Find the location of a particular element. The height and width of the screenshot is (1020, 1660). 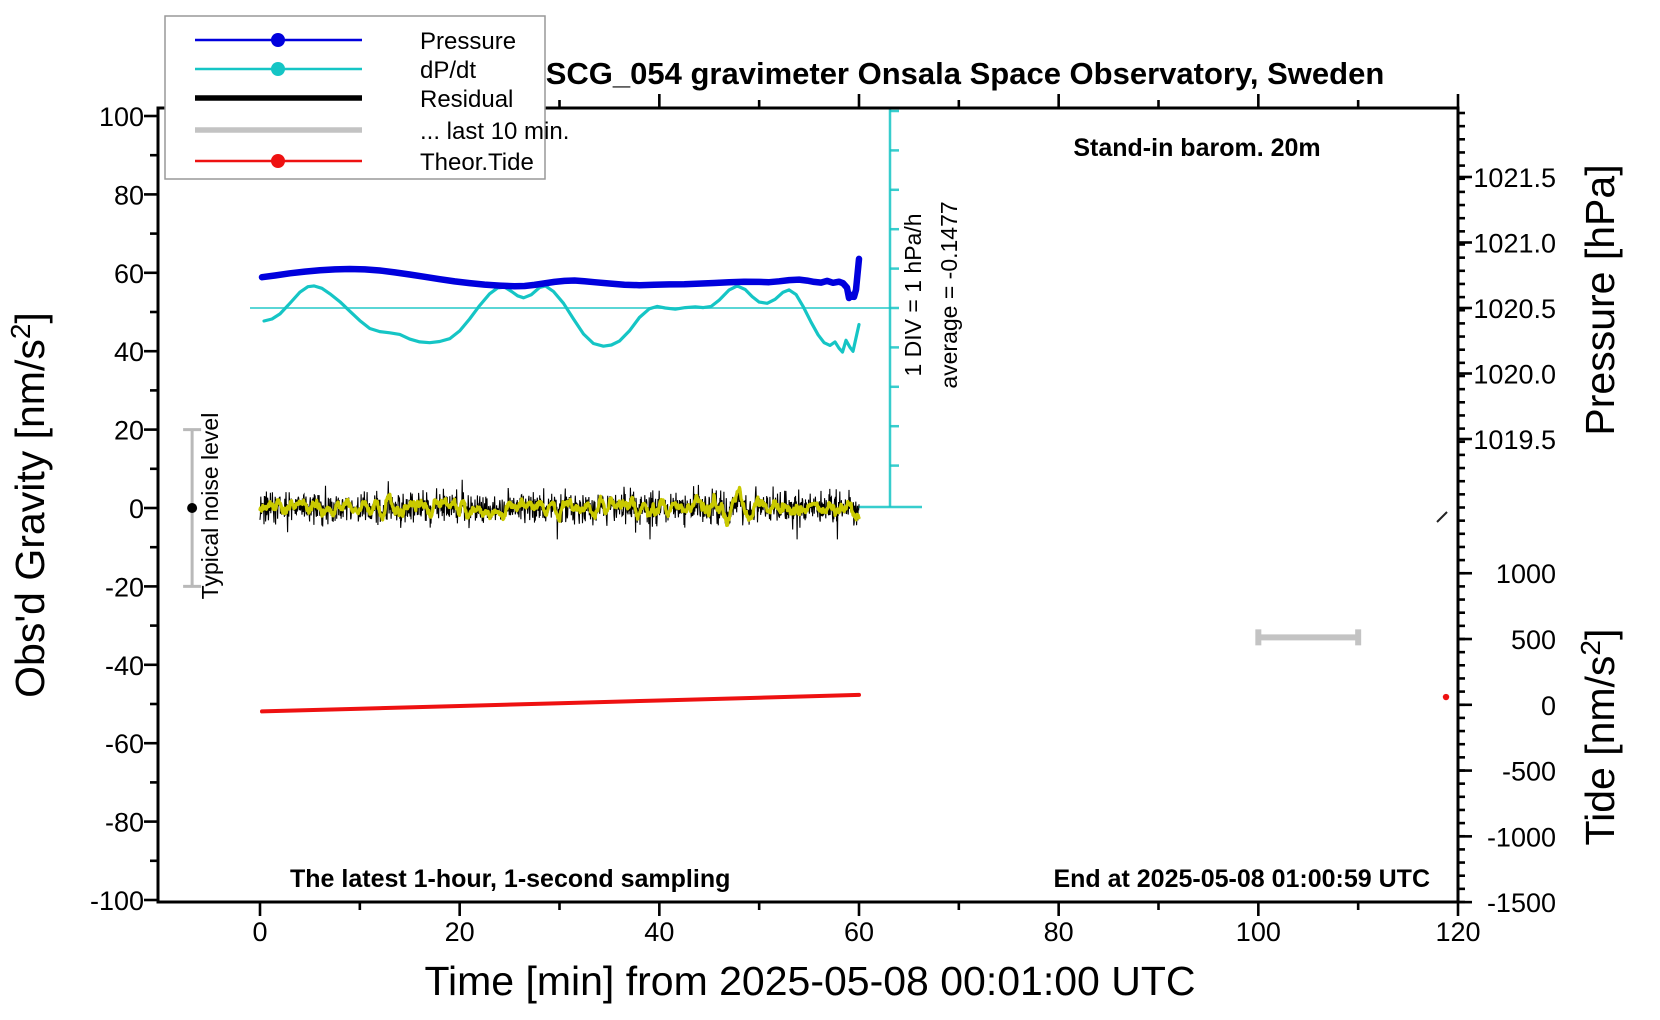

x-axis-title: Time [min] from 2025-05-08 00:01:00 UTC is located at coordinates (810, 981).